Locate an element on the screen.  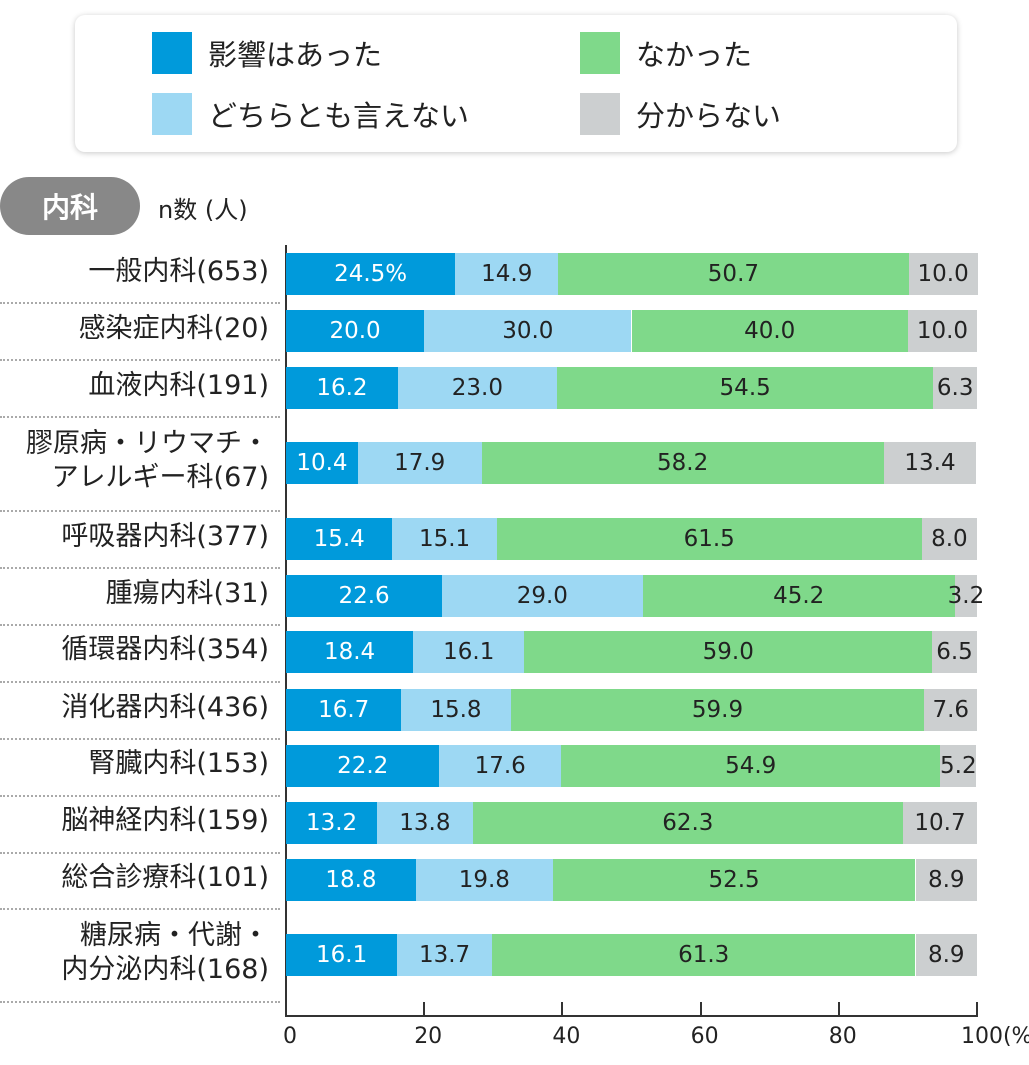
data-label: 23.0 is located at coordinates (477, 388).